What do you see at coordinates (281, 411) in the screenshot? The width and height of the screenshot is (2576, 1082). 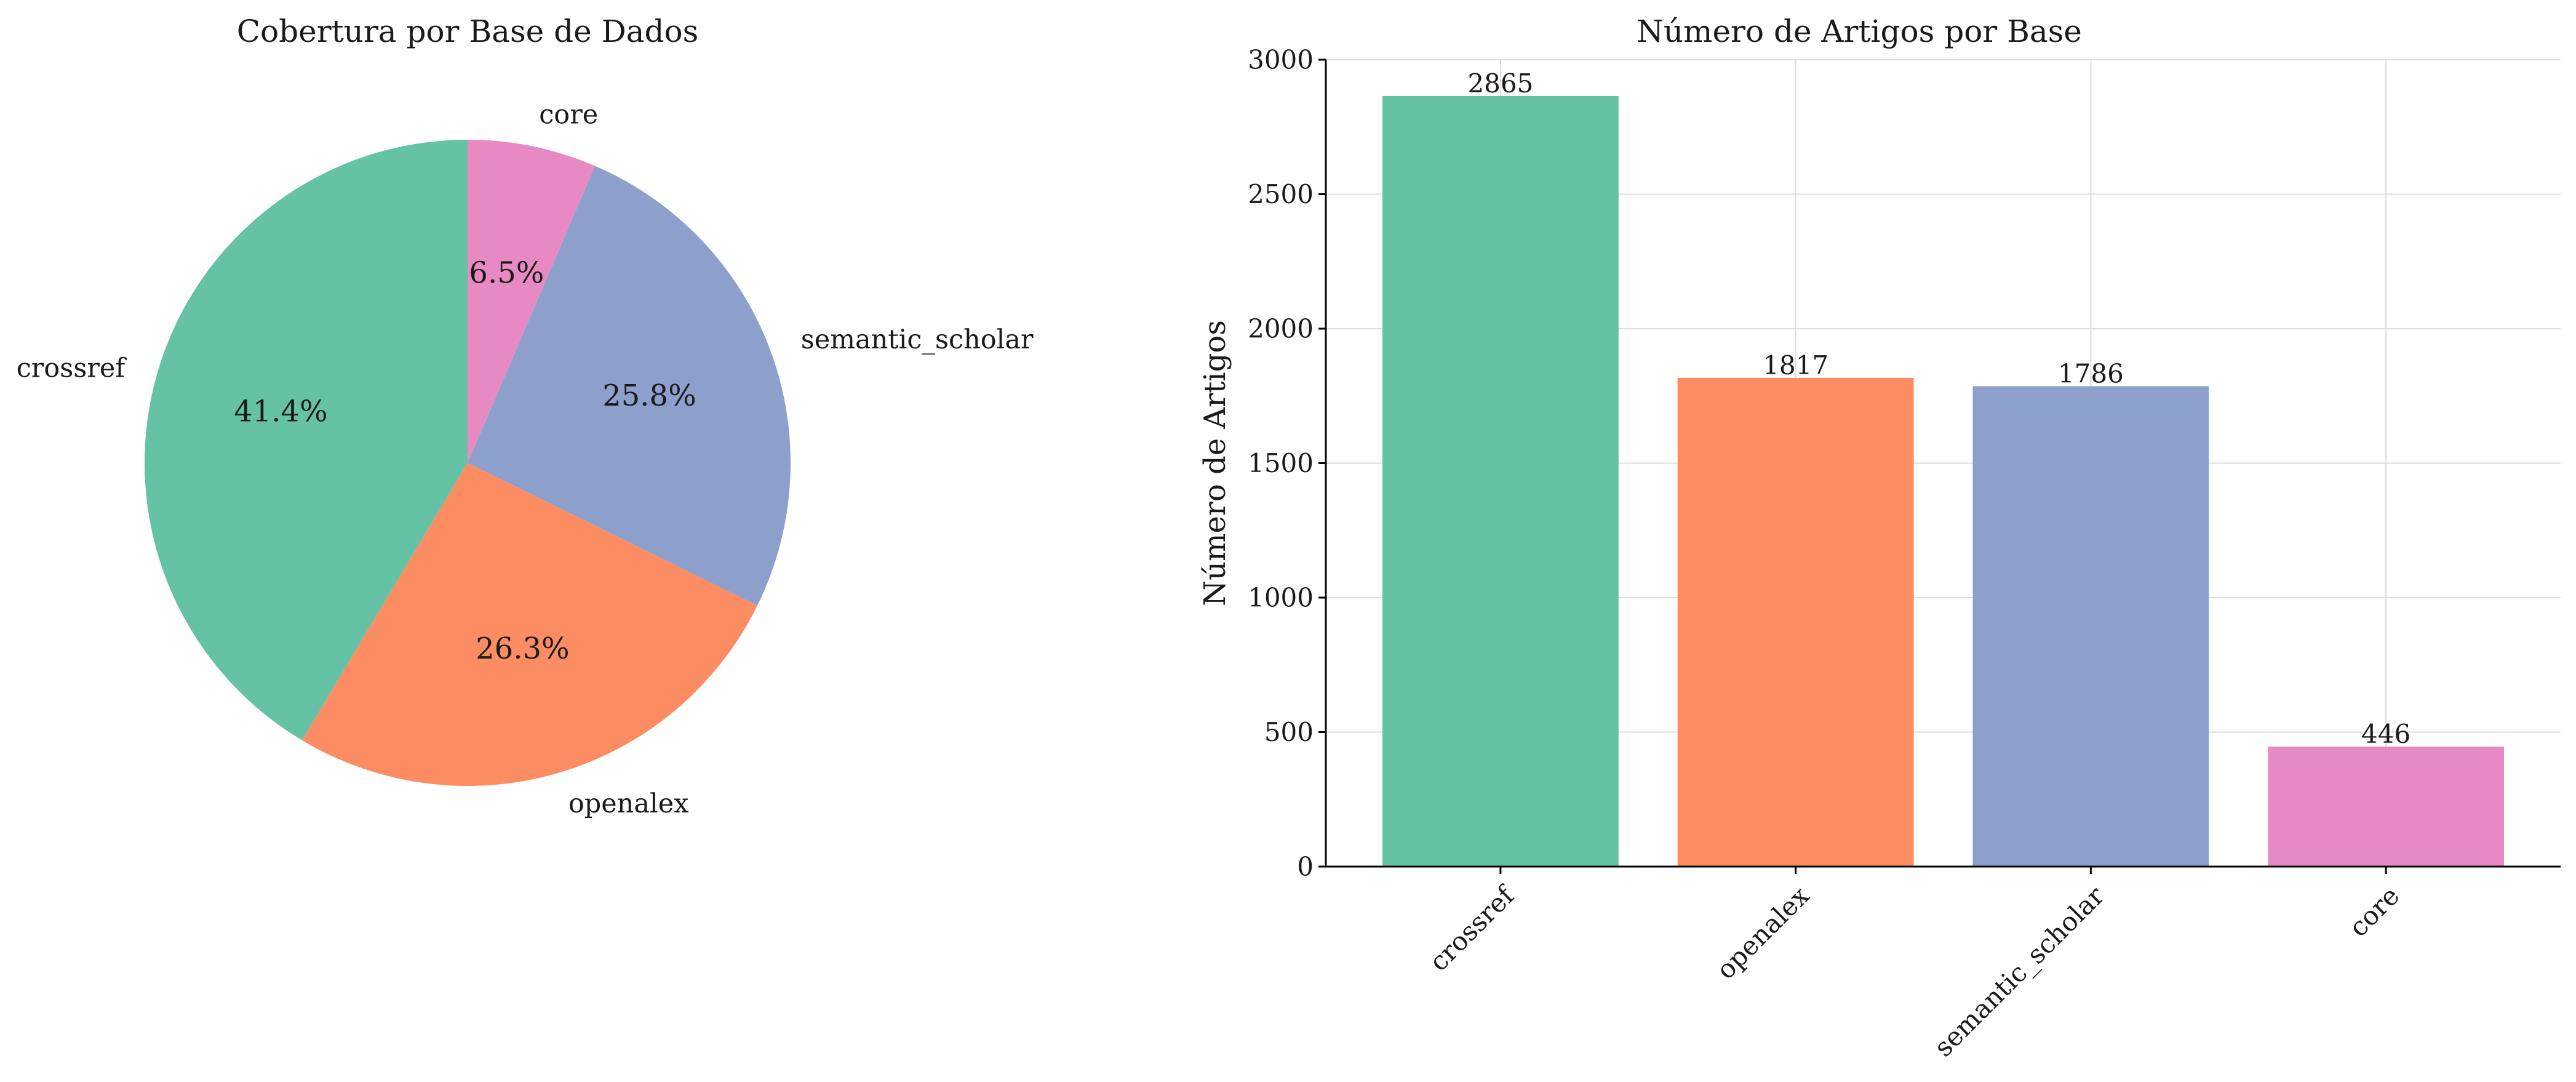 I see `pie-percent-crossref: 41.4%` at bounding box center [281, 411].